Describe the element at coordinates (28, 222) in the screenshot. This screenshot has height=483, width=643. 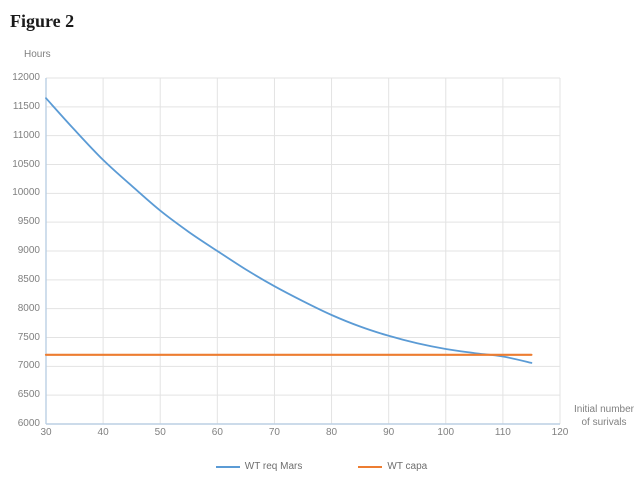
I see `y-tick-label: 9500` at that location.